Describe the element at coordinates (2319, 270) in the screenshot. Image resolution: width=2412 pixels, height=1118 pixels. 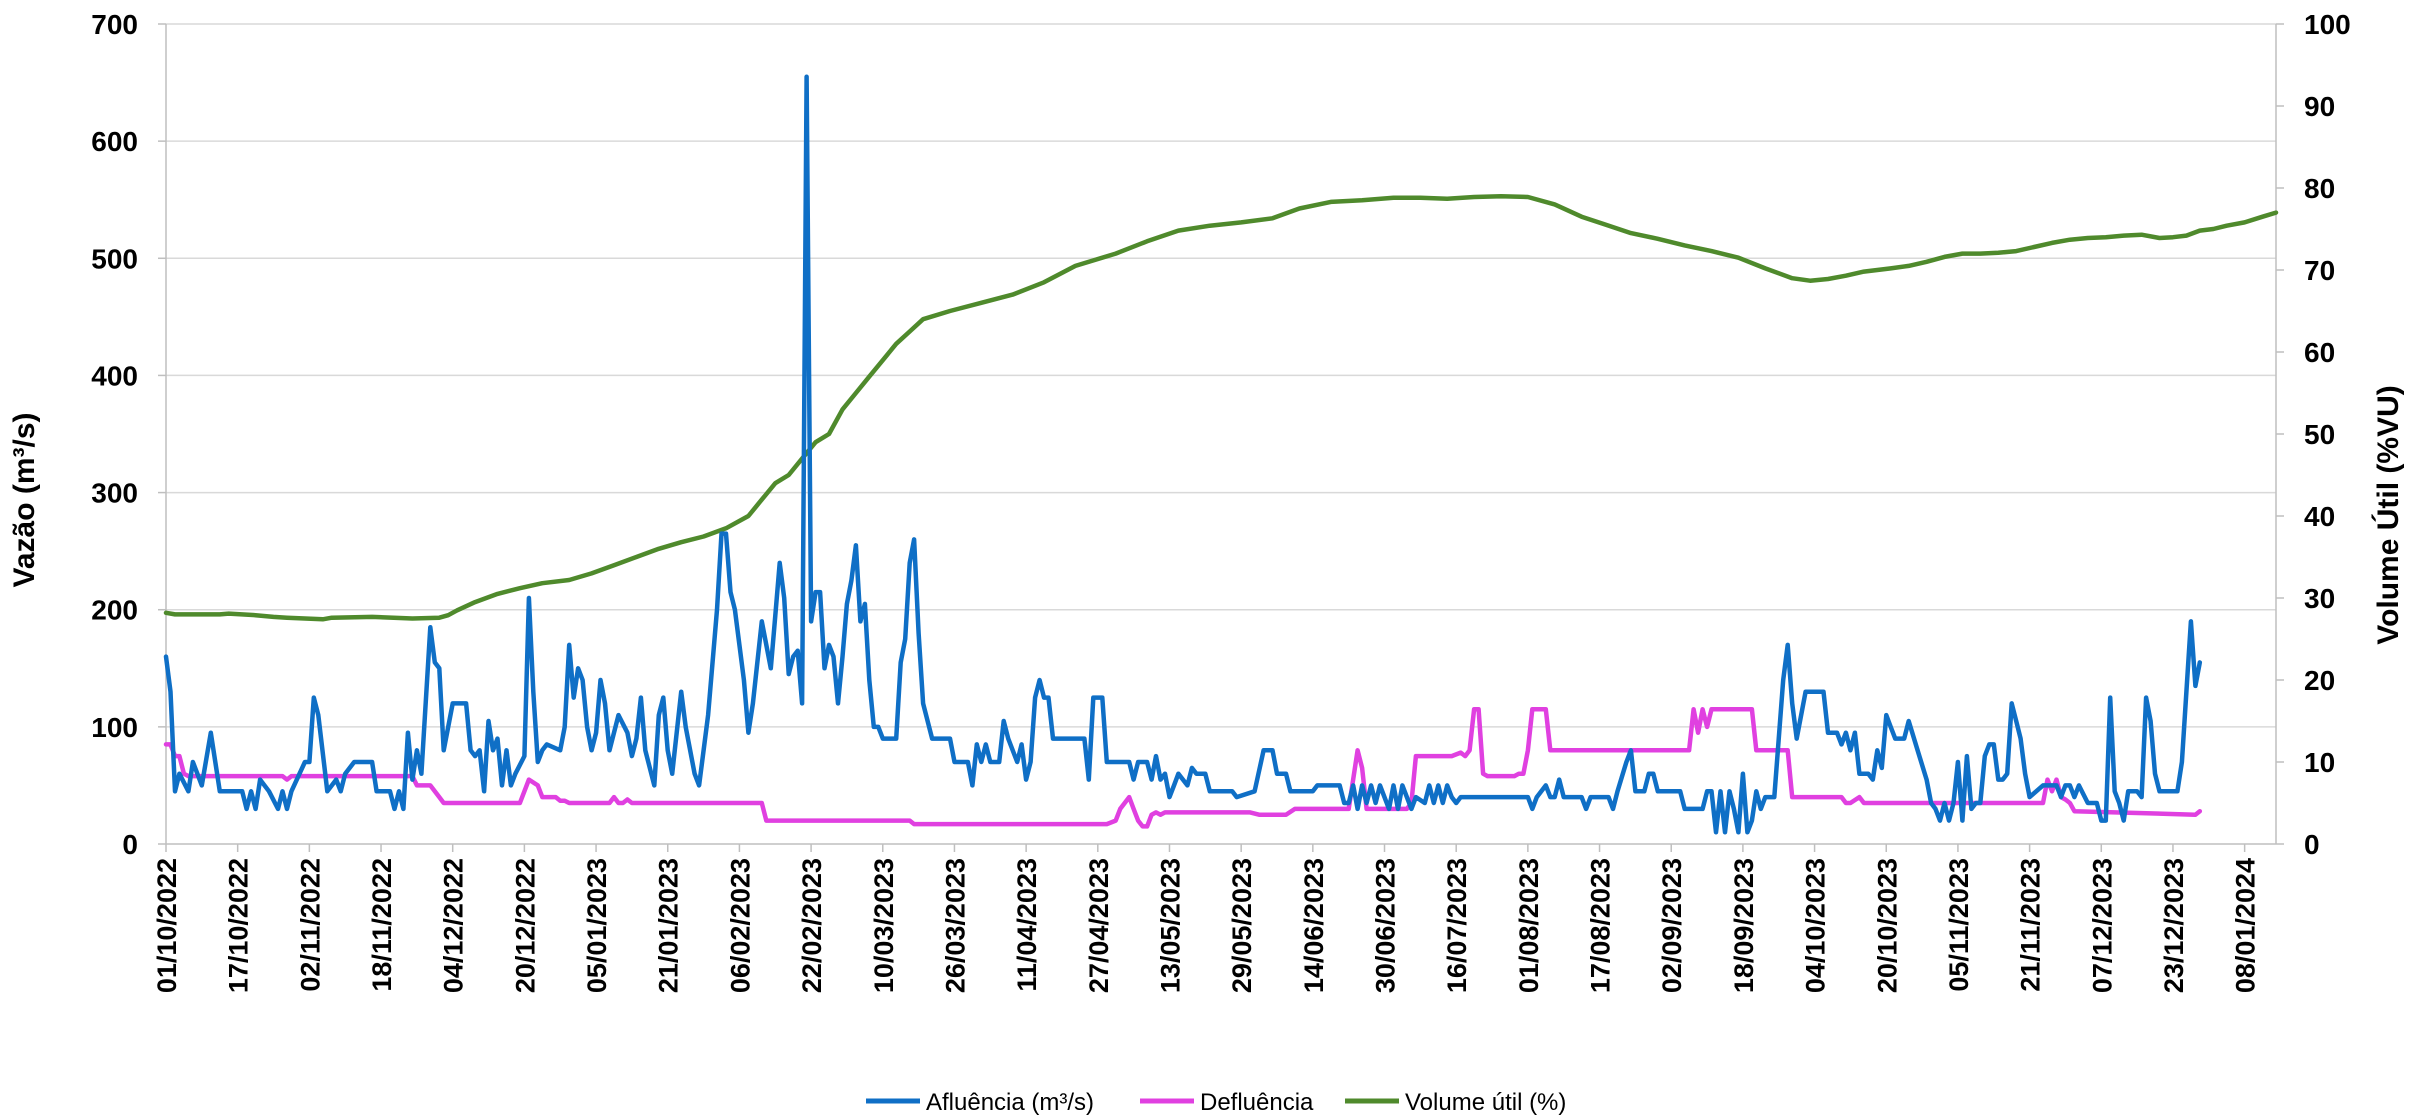
I see `right-tick-label: 70` at that location.